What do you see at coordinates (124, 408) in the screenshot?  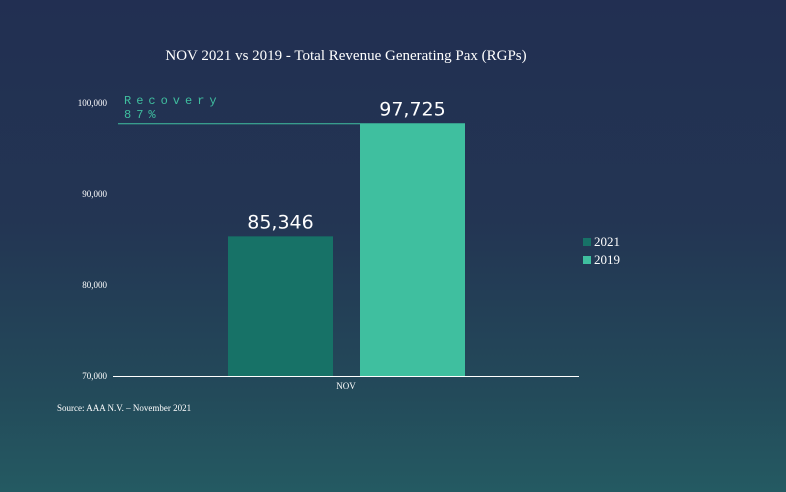 I see `source-note: Source: AAA N.V. – November 2021` at bounding box center [124, 408].